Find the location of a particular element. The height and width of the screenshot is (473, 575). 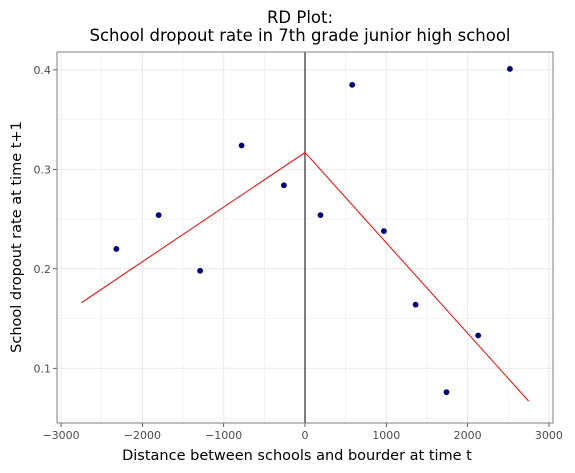

y-tick-label: 0.1 is located at coordinates (43, 368).